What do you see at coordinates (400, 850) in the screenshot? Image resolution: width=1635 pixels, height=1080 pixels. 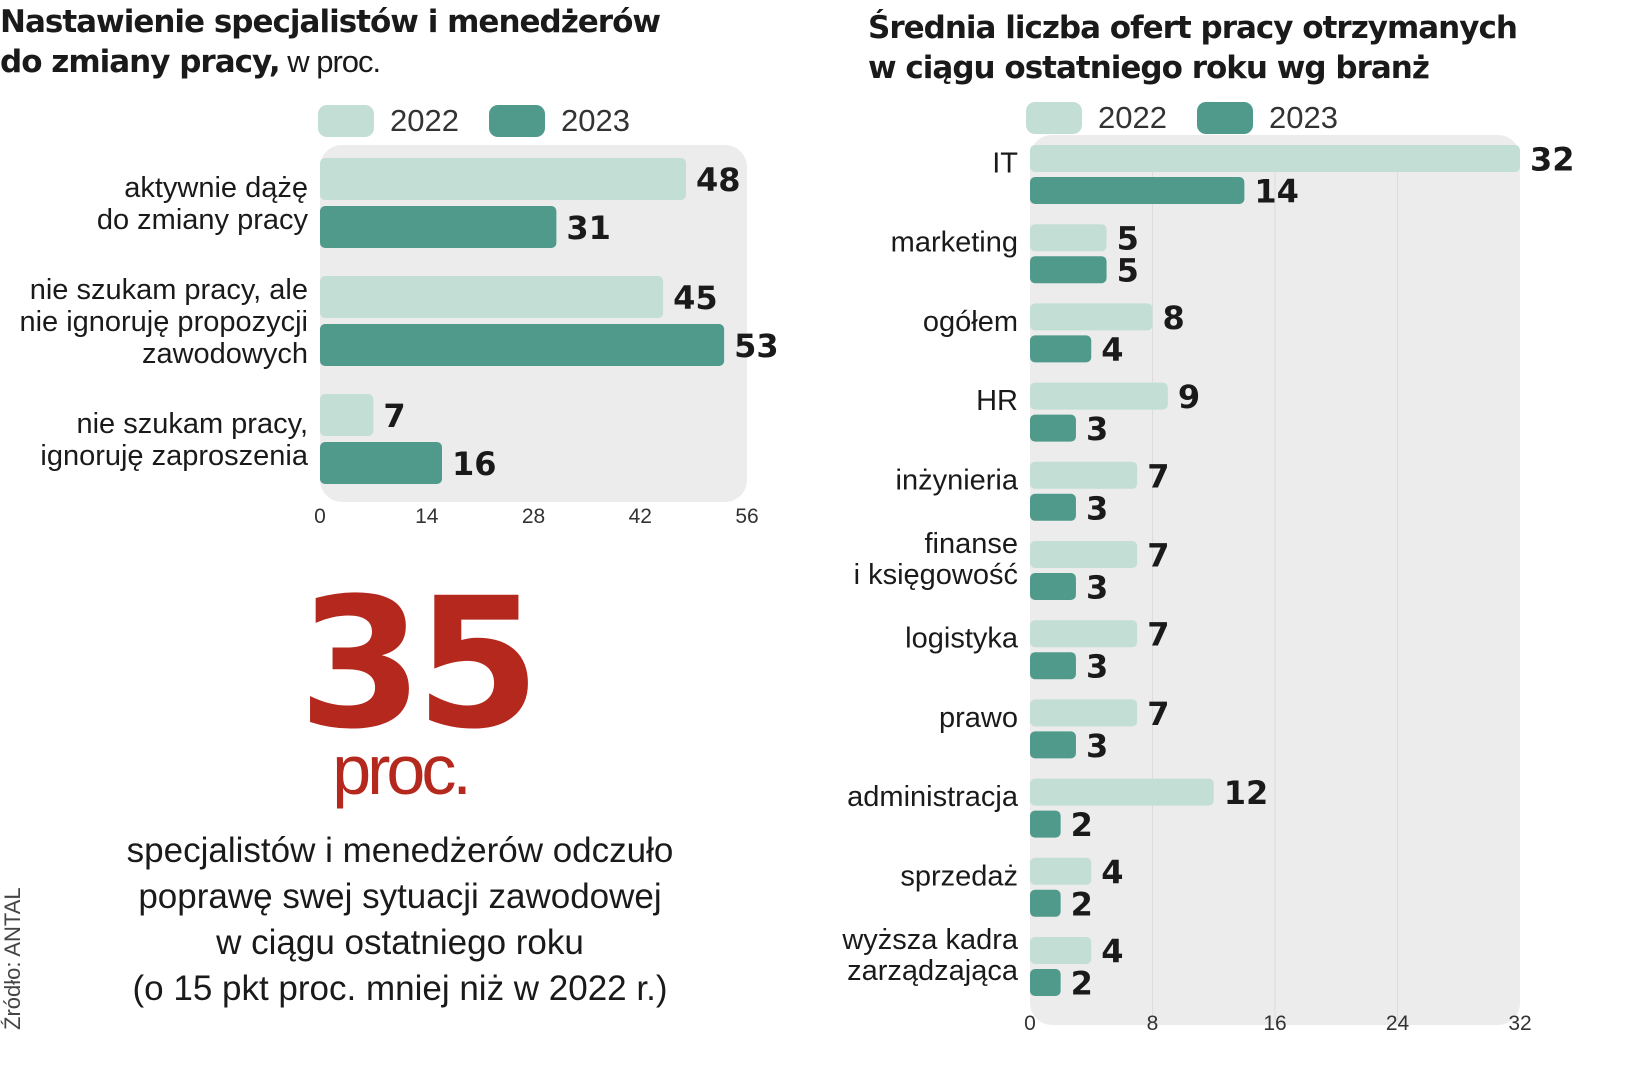 I see `highlight-line-1: specjalistów i menedżerów odczuło` at bounding box center [400, 850].